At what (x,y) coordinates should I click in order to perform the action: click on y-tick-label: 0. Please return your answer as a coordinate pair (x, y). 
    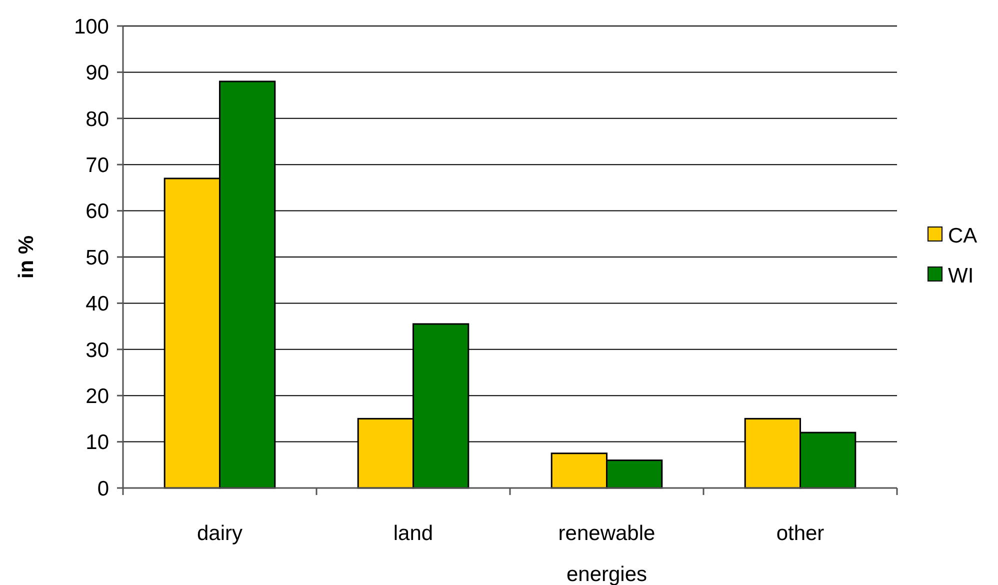
    Looking at the image, I should click on (103, 488).